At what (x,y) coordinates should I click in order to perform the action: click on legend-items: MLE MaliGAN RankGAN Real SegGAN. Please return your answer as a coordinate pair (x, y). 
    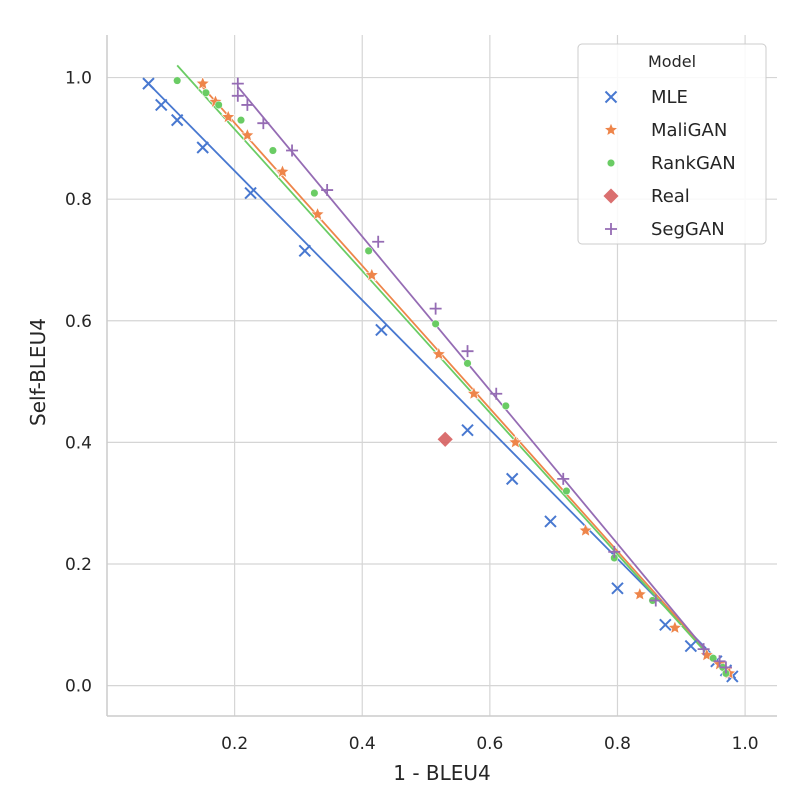
    Looking at the image, I should click on (669, 163).